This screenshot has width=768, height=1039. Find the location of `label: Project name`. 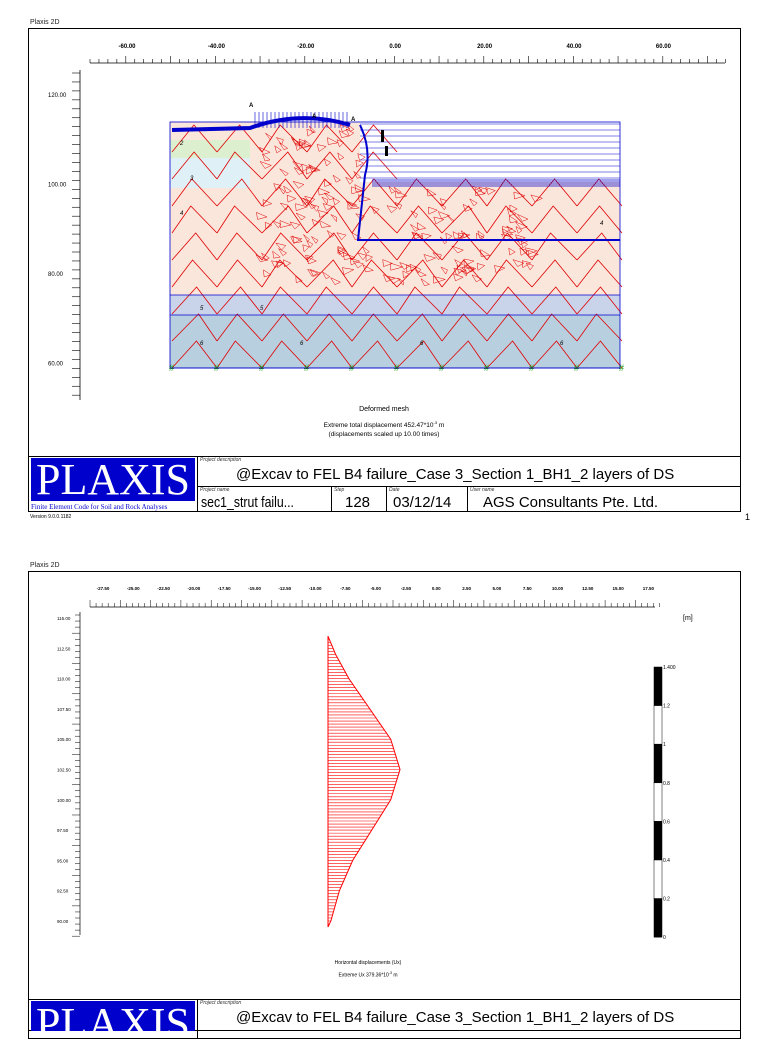

label: Project name is located at coordinates (215, 490).